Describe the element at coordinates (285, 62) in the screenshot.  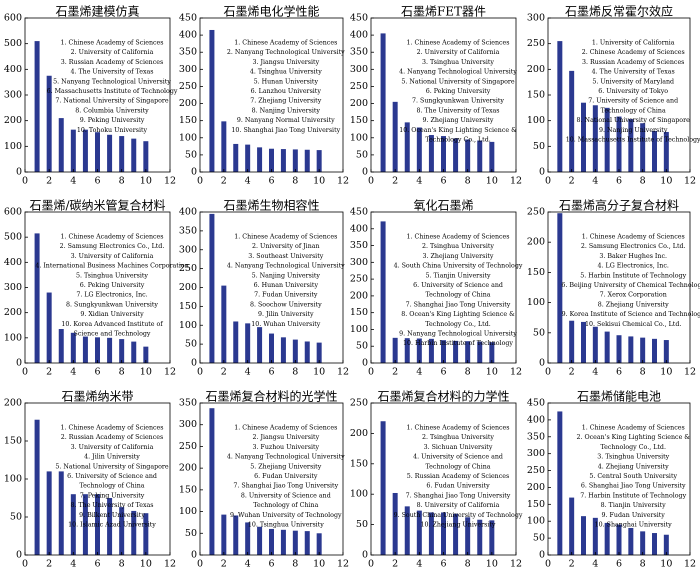
I see `annotation-line: 3. Jiangsu University` at that location.